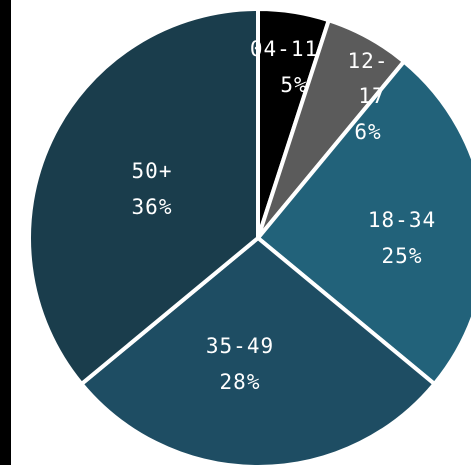 The width and height of the screenshot is (471, 465). I want to click on slice-percent-label: 5%, so click(293, 85).